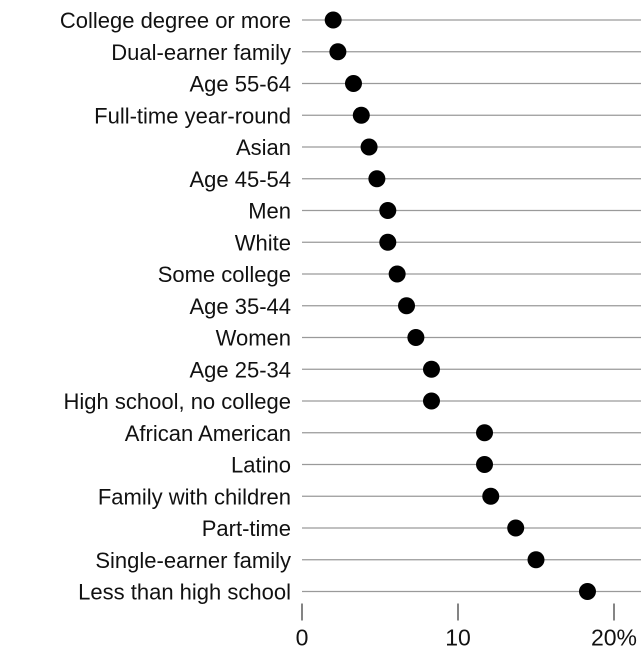  I want to click on category-label: Age 55-64, so click(240, 84).